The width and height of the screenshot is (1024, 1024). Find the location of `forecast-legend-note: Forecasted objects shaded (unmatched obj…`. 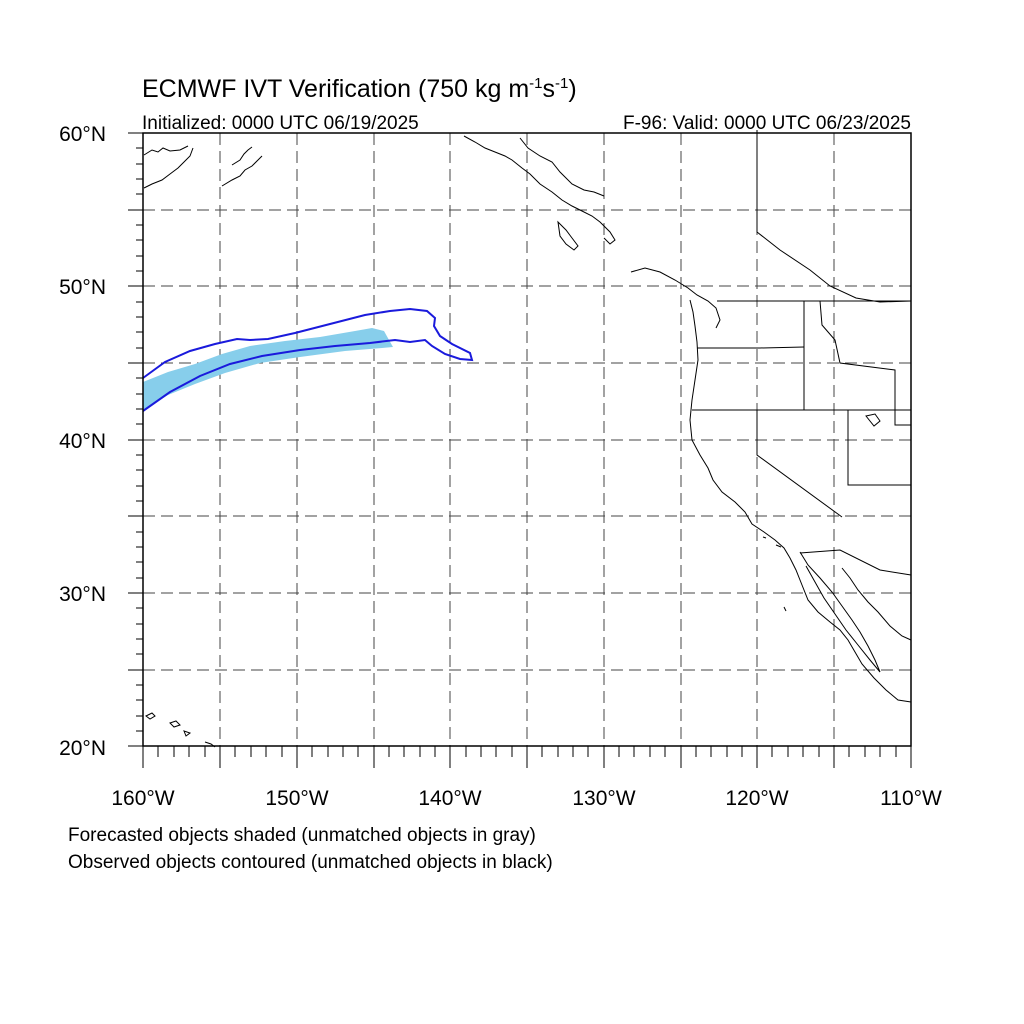

forecast-legend-note: Forecasted objects shaded (unmatched obj… is located at coordinates (302, 835).